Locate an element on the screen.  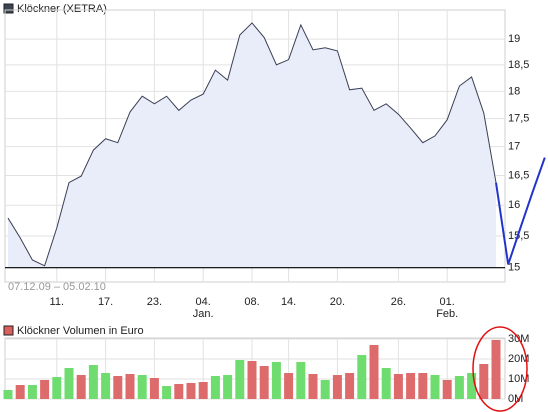
y-tick-label: 18 is located at coordinates (514, 91).